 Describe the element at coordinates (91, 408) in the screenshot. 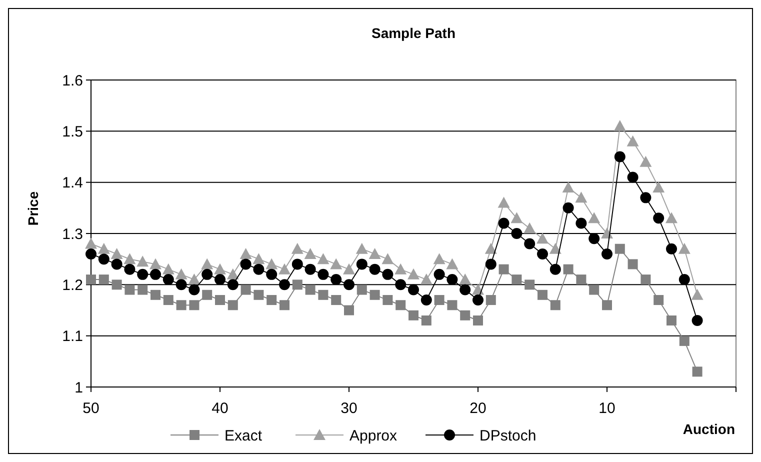

I see `x-tick-label: 50` at that location.